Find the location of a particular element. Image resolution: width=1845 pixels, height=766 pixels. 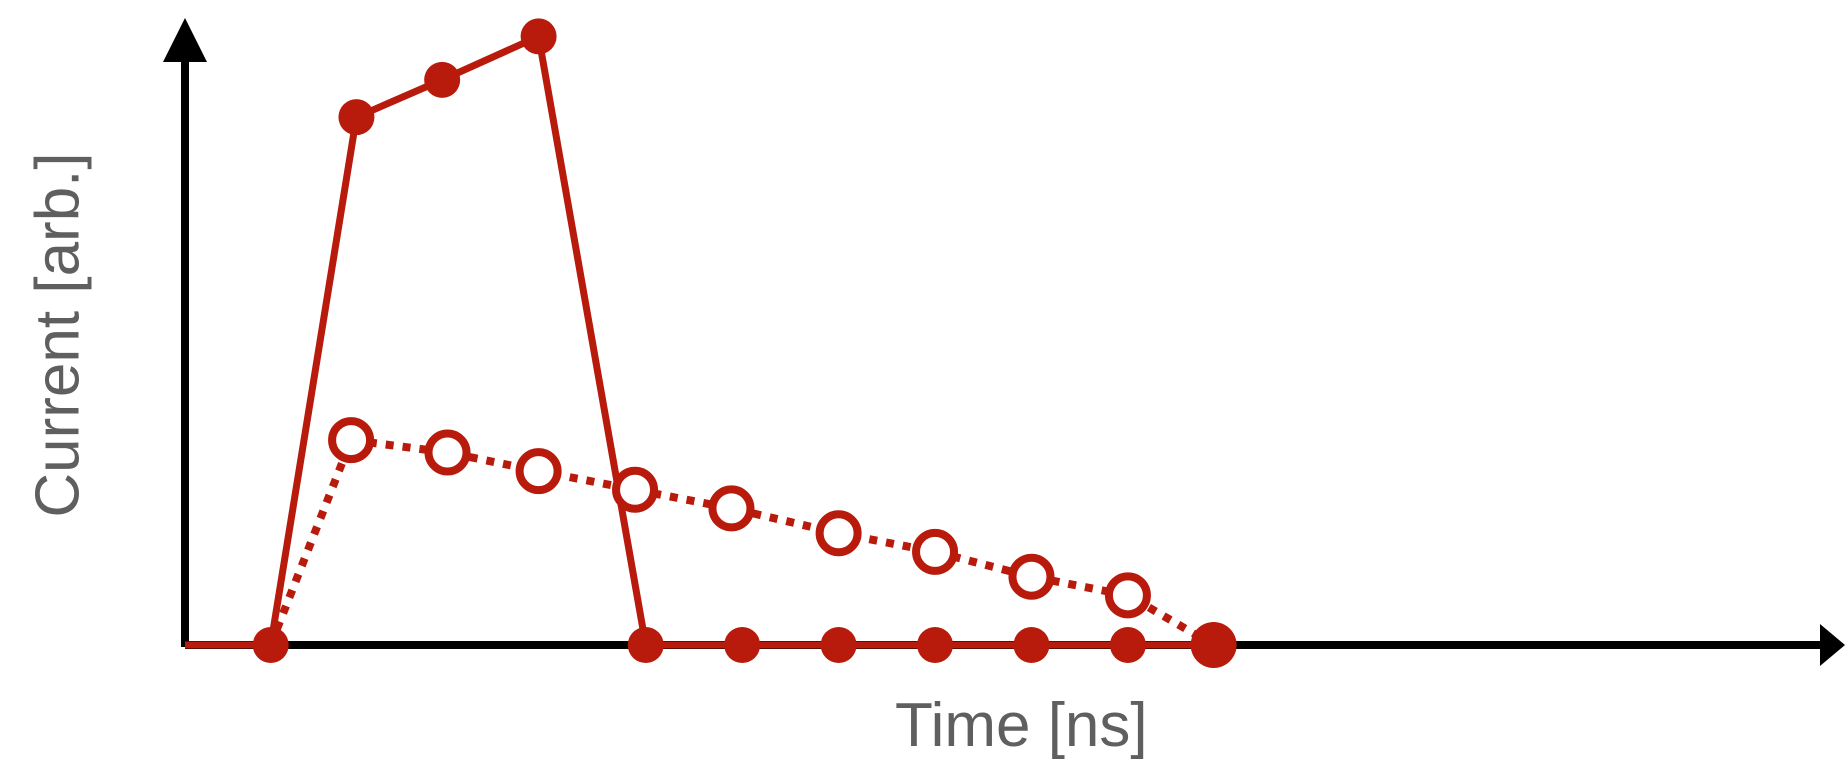

series-2-line is located at coordinates (741, 542).